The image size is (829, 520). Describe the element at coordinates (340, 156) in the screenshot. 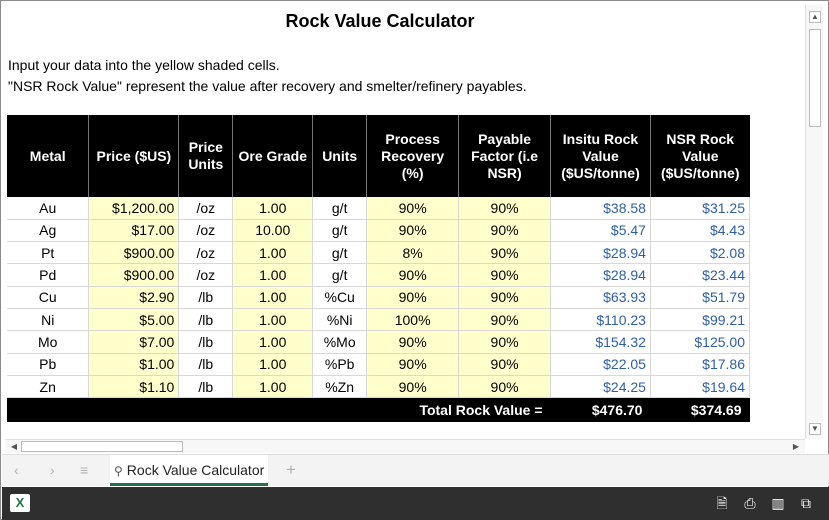

I see `header-units: Units` at that location.